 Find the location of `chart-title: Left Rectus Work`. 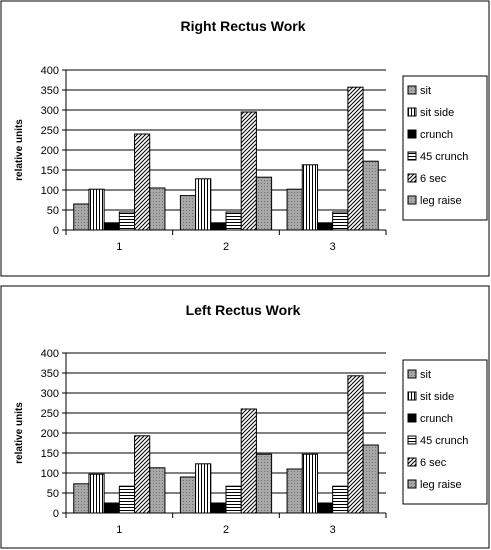

chart-title: Left Rectus Work is located at coordinates (243, 310).